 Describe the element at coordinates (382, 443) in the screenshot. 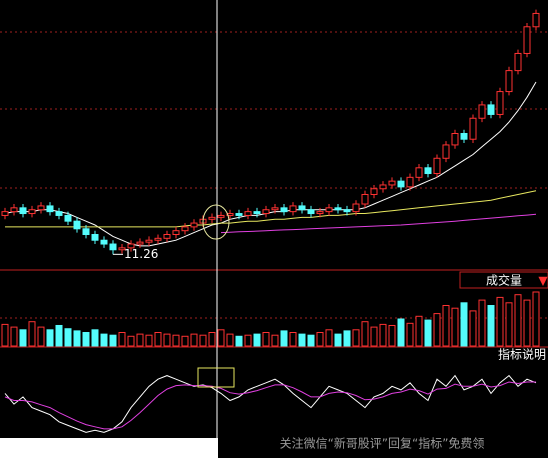

I see `watermark: 关注微信“新哥股评”回复“指标”免费领` at that location.